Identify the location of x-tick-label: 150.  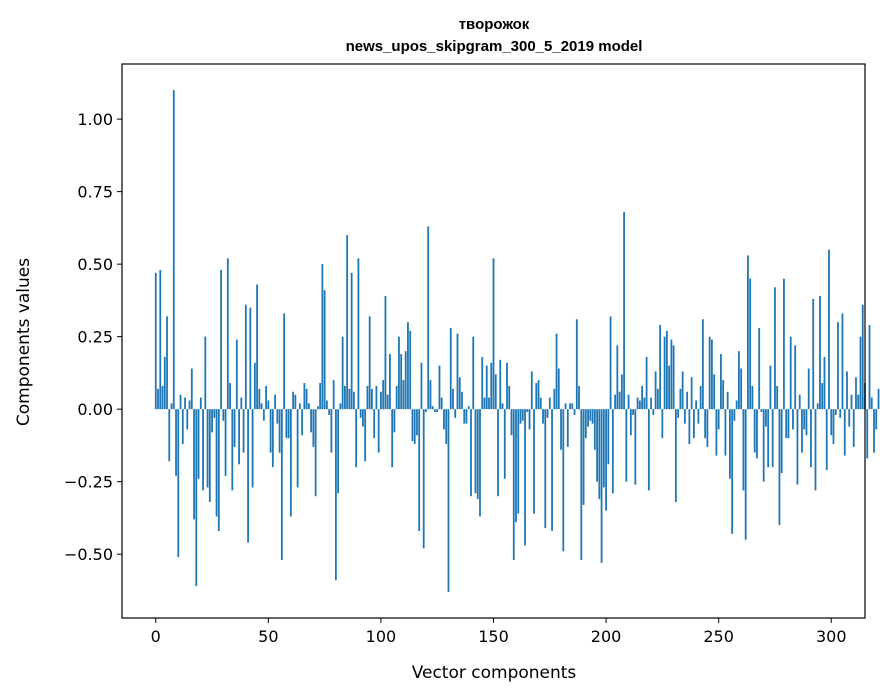
(493, 636).